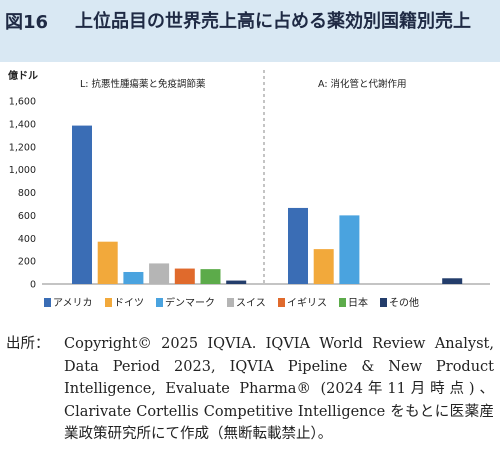 This screenshot has height=475, width=500. What do you see at coordinates (251, 303) in the screenshot?
I see `legend-label: スイス` at bounding box center [251, 303].